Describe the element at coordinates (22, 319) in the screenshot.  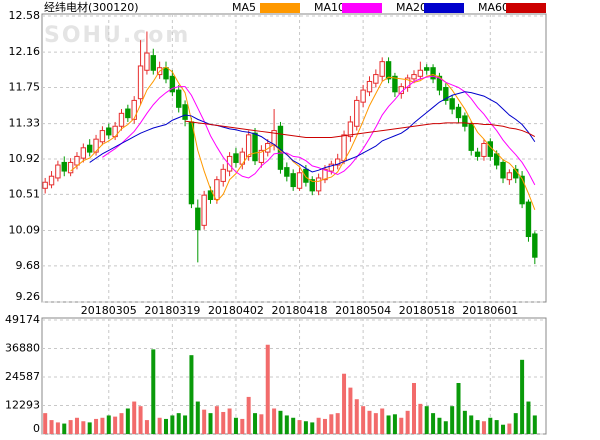
I see `y-tick-label: 49174` at that location.